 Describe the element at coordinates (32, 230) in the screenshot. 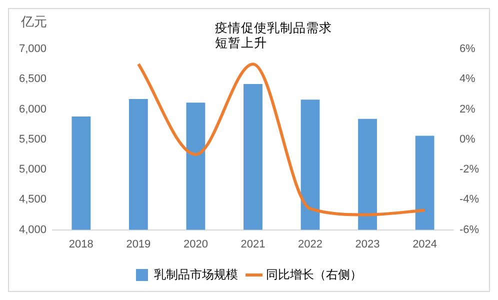

I see `y-tick-label: 4,000` at that location.